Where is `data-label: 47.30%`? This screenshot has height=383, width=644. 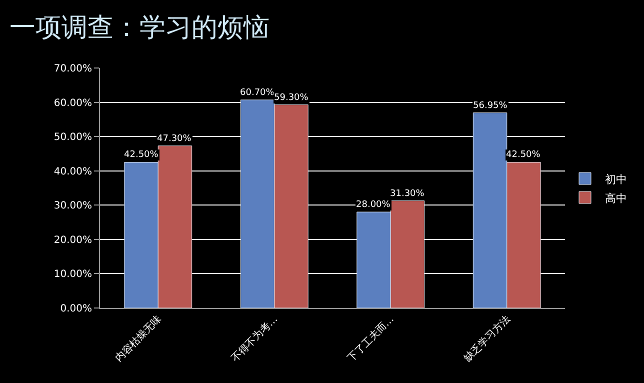 data-label: 47.30% is located at coordinates (174, 139).